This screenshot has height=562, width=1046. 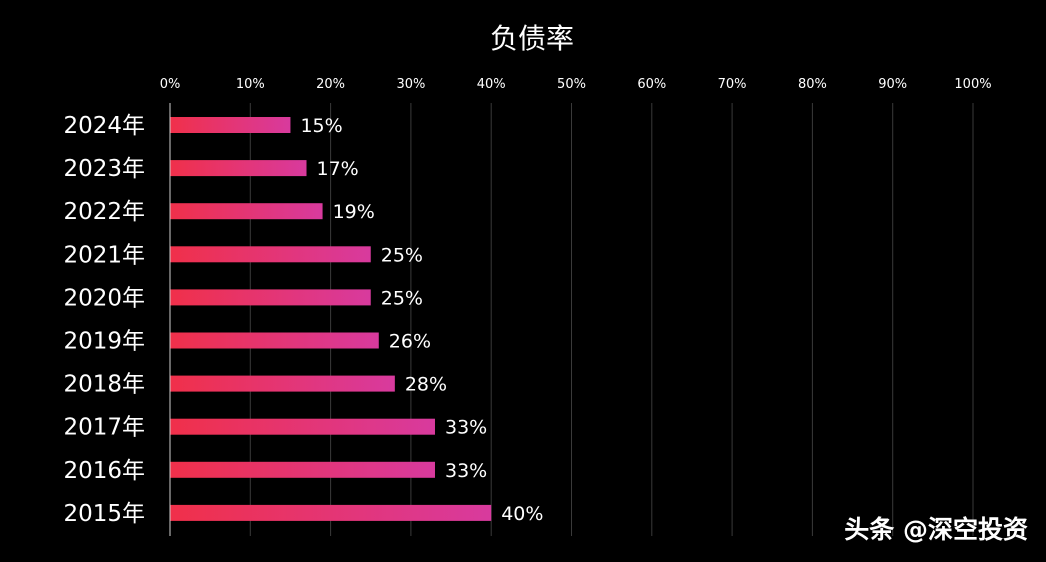 What do you see at coordinates (522, 514) in the screenshot?
I see `data-label: 40%` at bounding box center [522, 514].